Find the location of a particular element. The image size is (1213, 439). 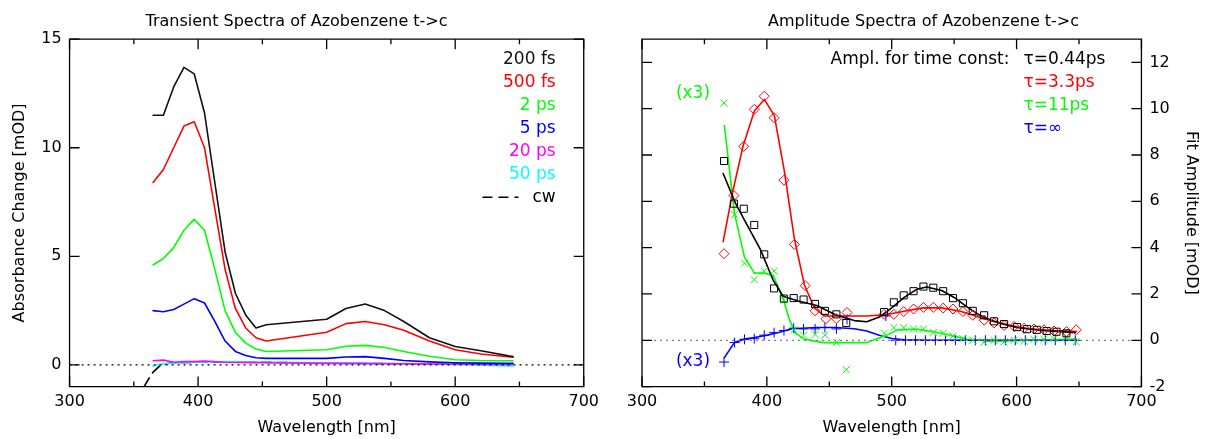

legend-label: cw is located at coordinates (544, 195).